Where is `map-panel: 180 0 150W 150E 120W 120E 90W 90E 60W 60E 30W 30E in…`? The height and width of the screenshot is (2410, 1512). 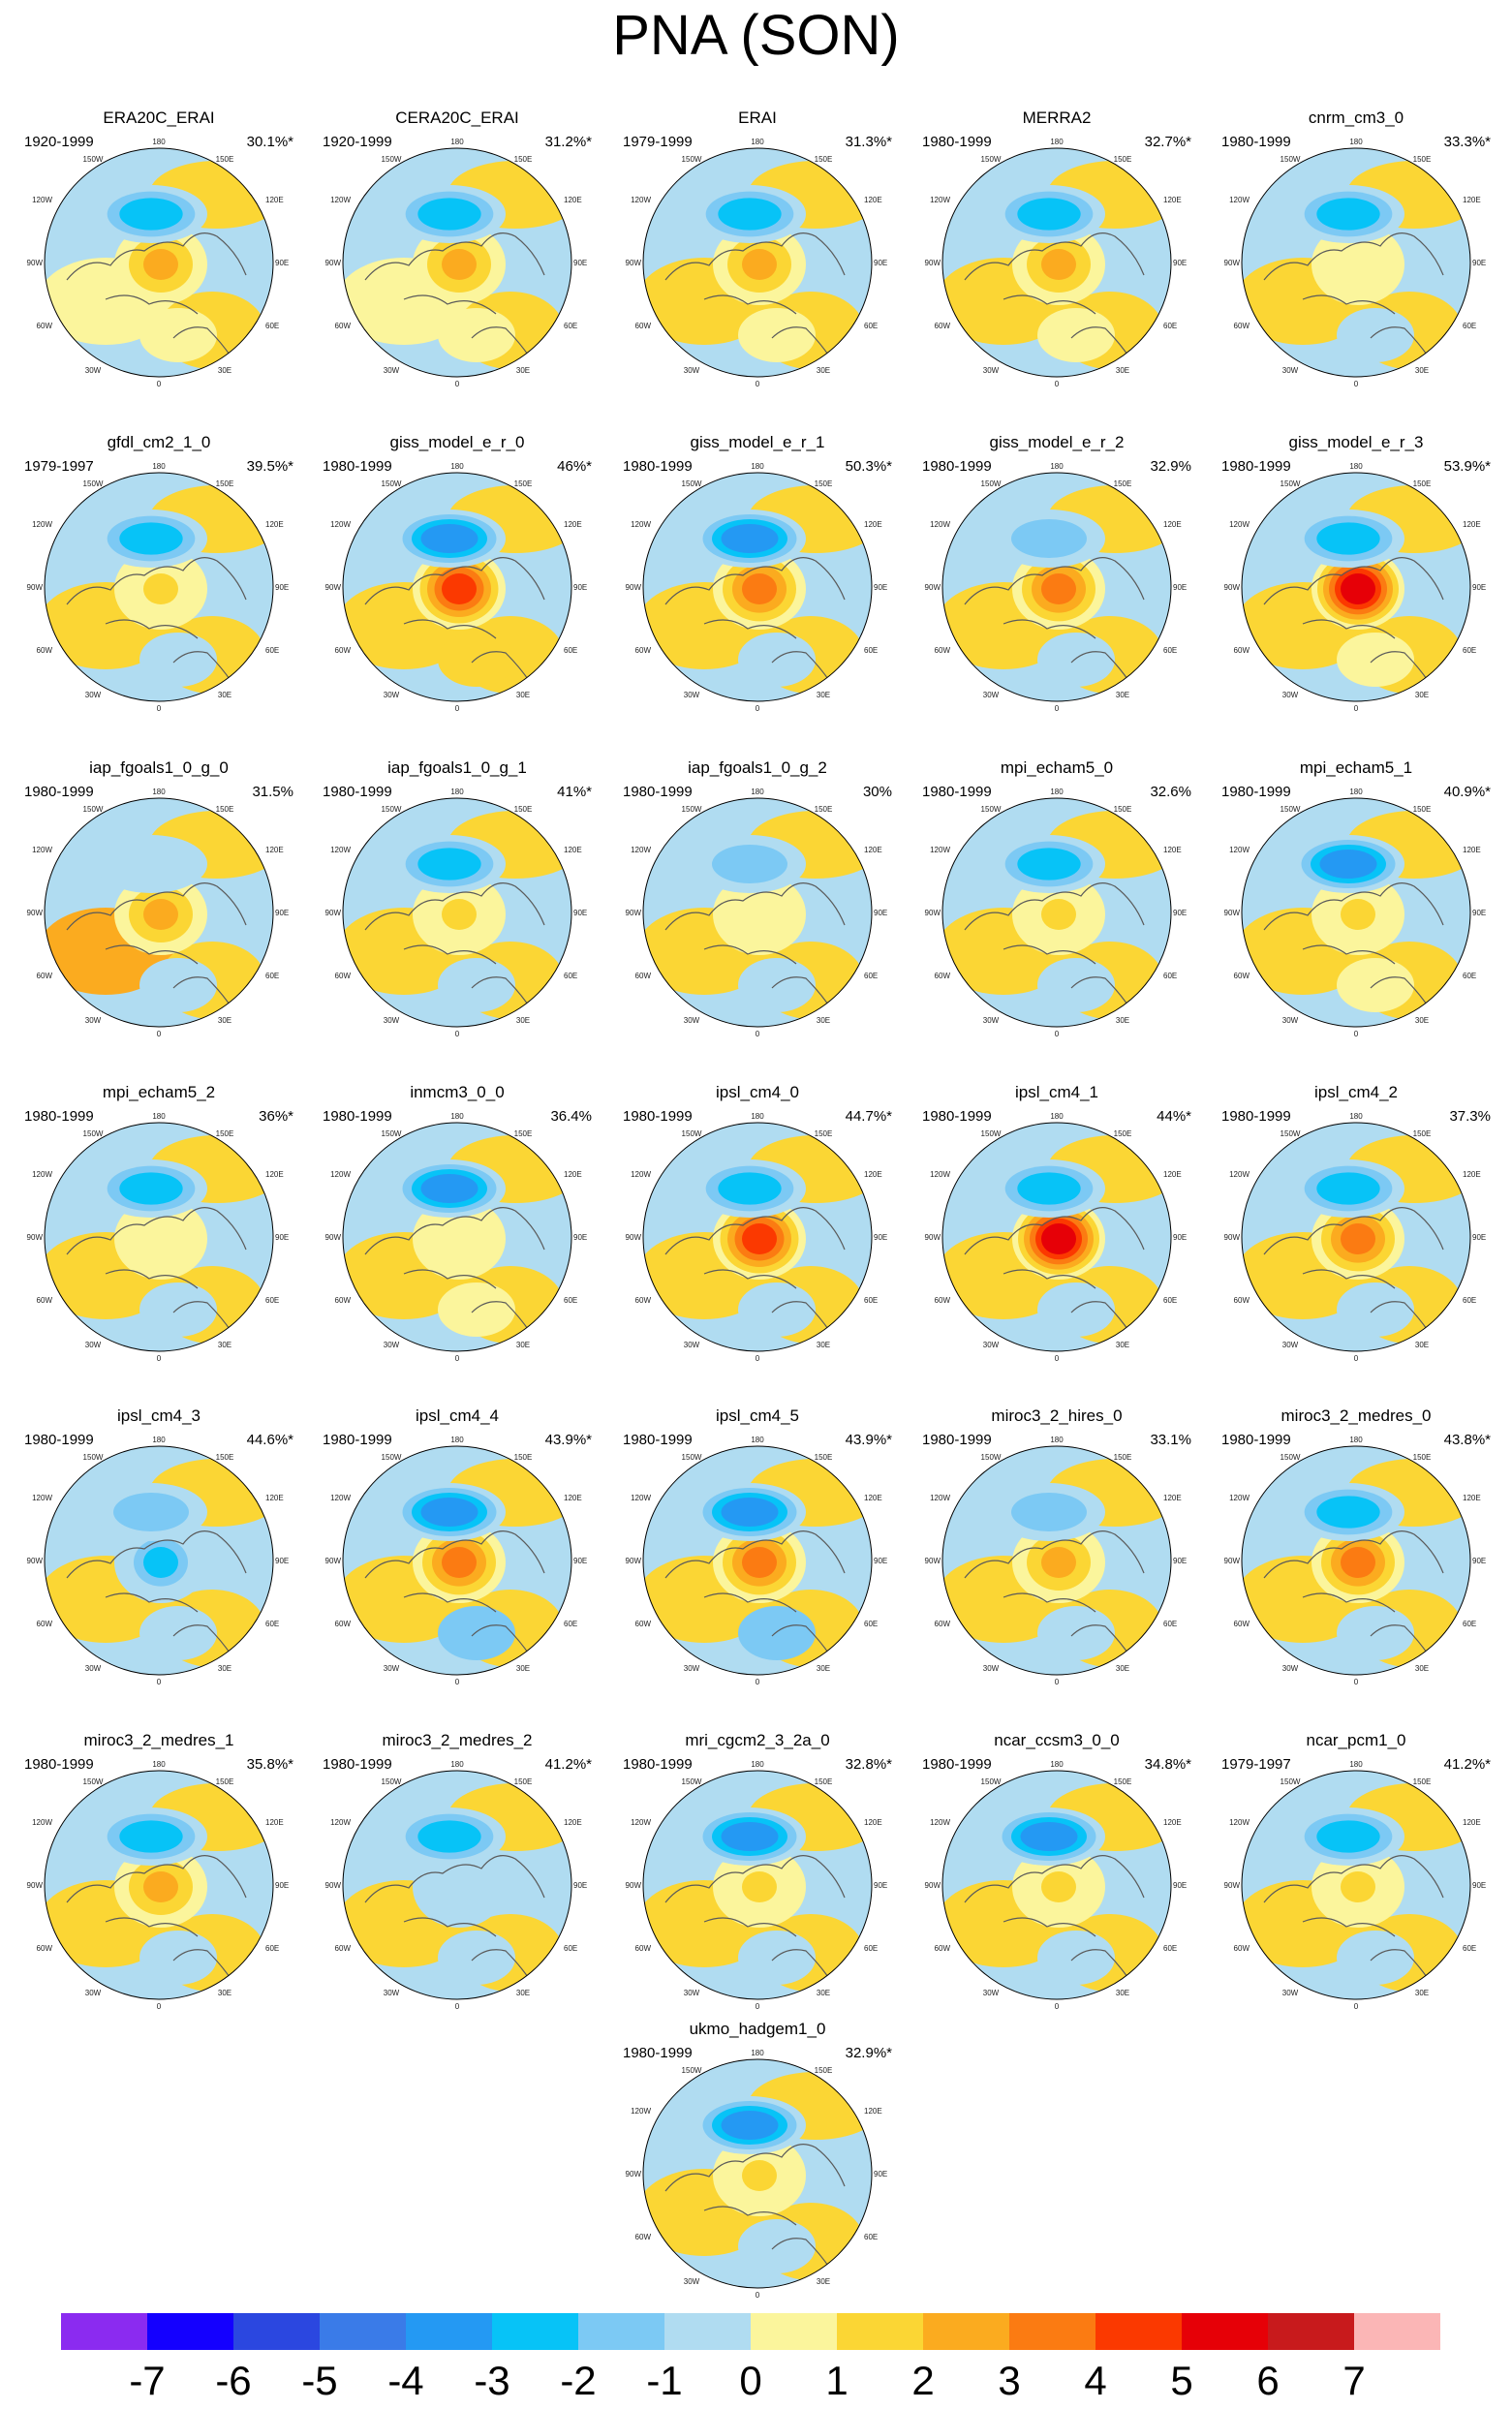 map-panel: 180 0 150W 150E 120W 120E 90W 90E 60W 60E 30W 30E in… is located at coordinates (458, 1228).